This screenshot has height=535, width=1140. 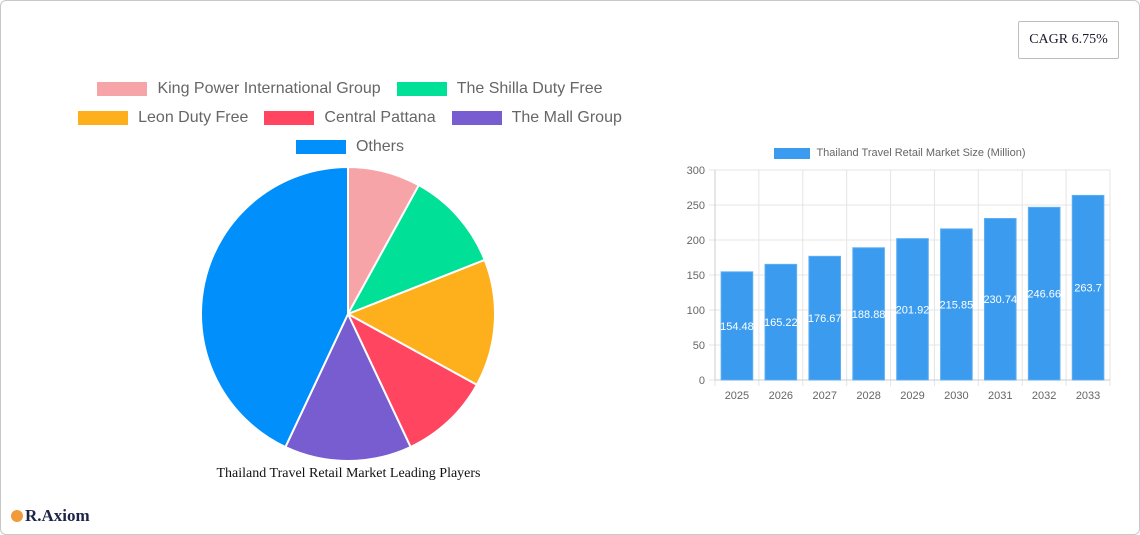 I want to click on y-tick-label: 300, so click(x=696, y=171).